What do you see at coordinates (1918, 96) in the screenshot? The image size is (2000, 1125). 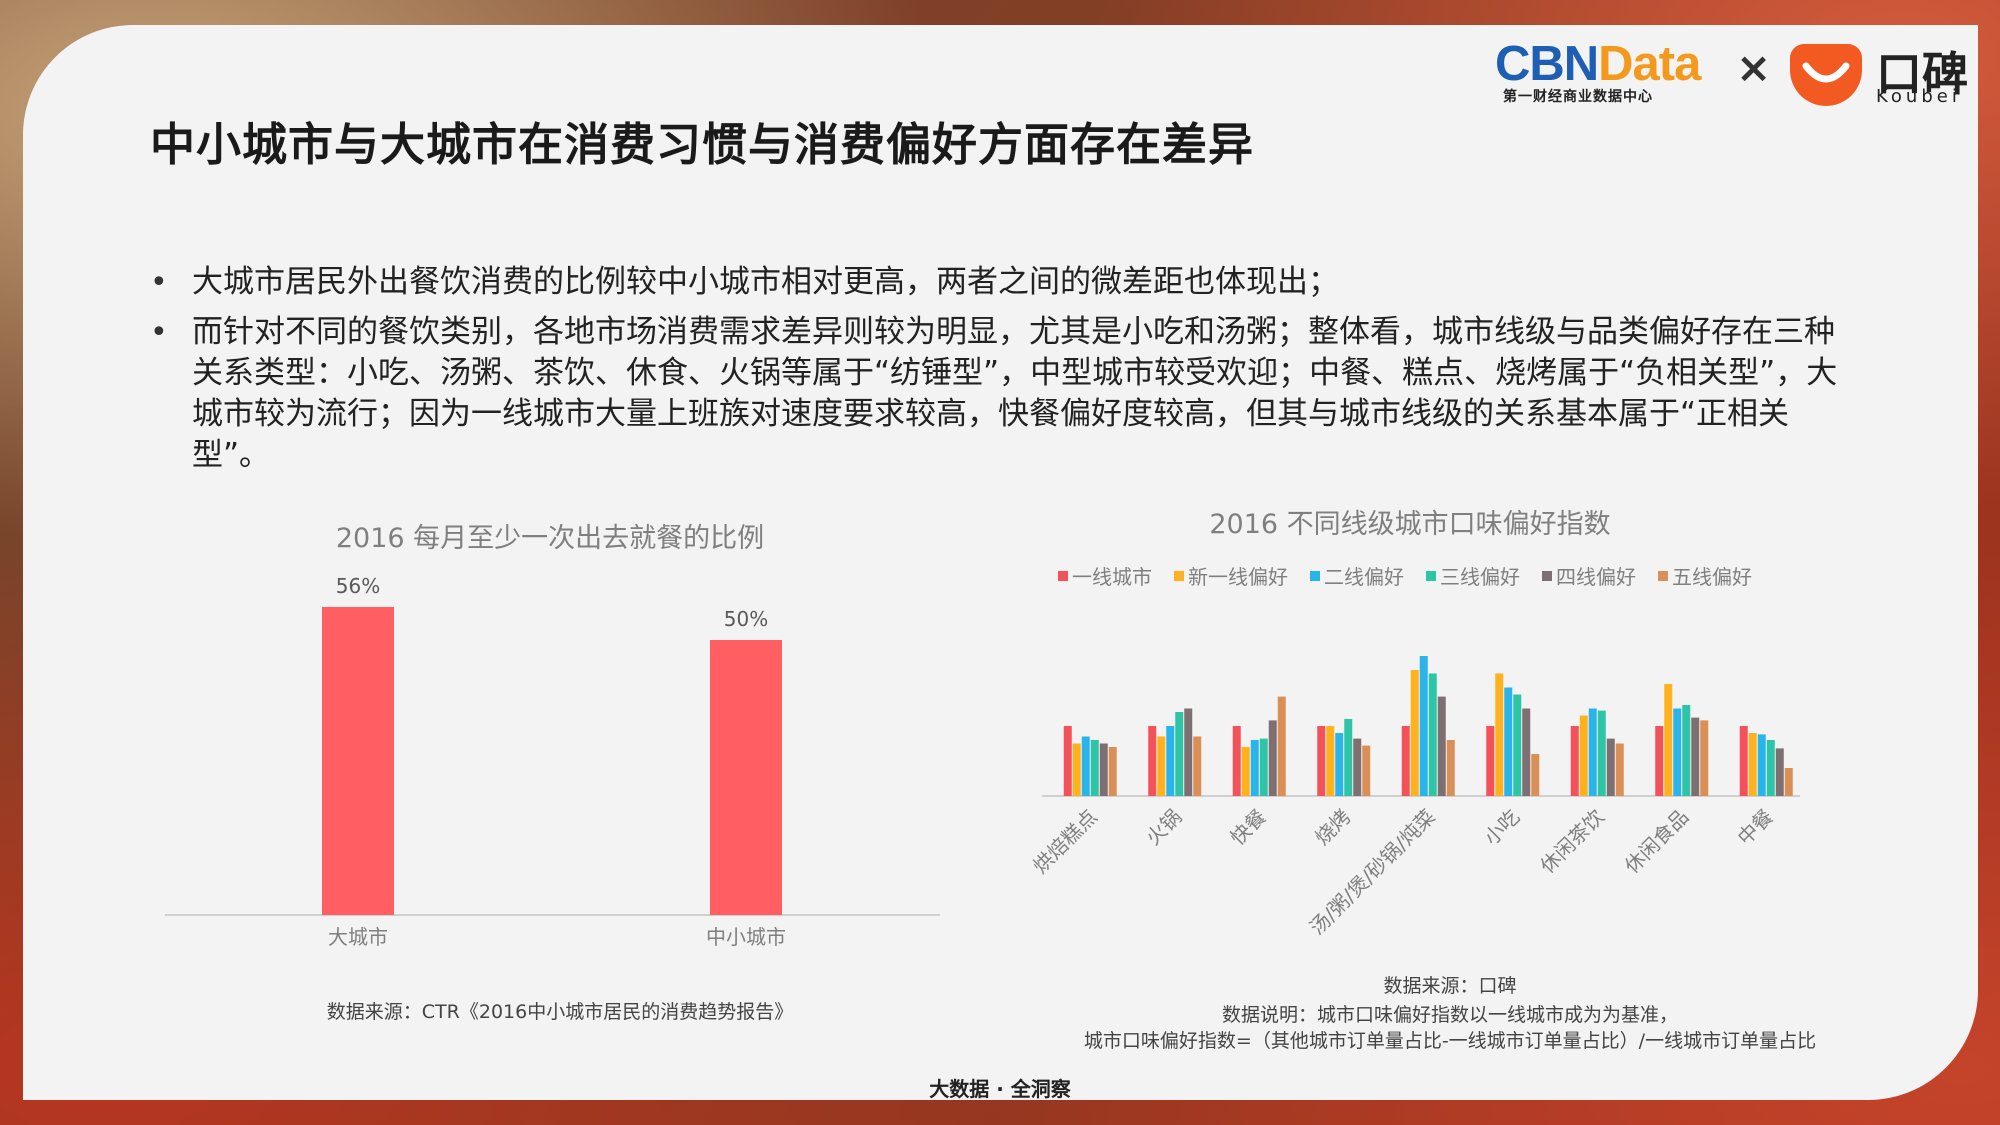 I see `koubei-logo-subtitle: Koubei` at bounding box center [1918, 96].